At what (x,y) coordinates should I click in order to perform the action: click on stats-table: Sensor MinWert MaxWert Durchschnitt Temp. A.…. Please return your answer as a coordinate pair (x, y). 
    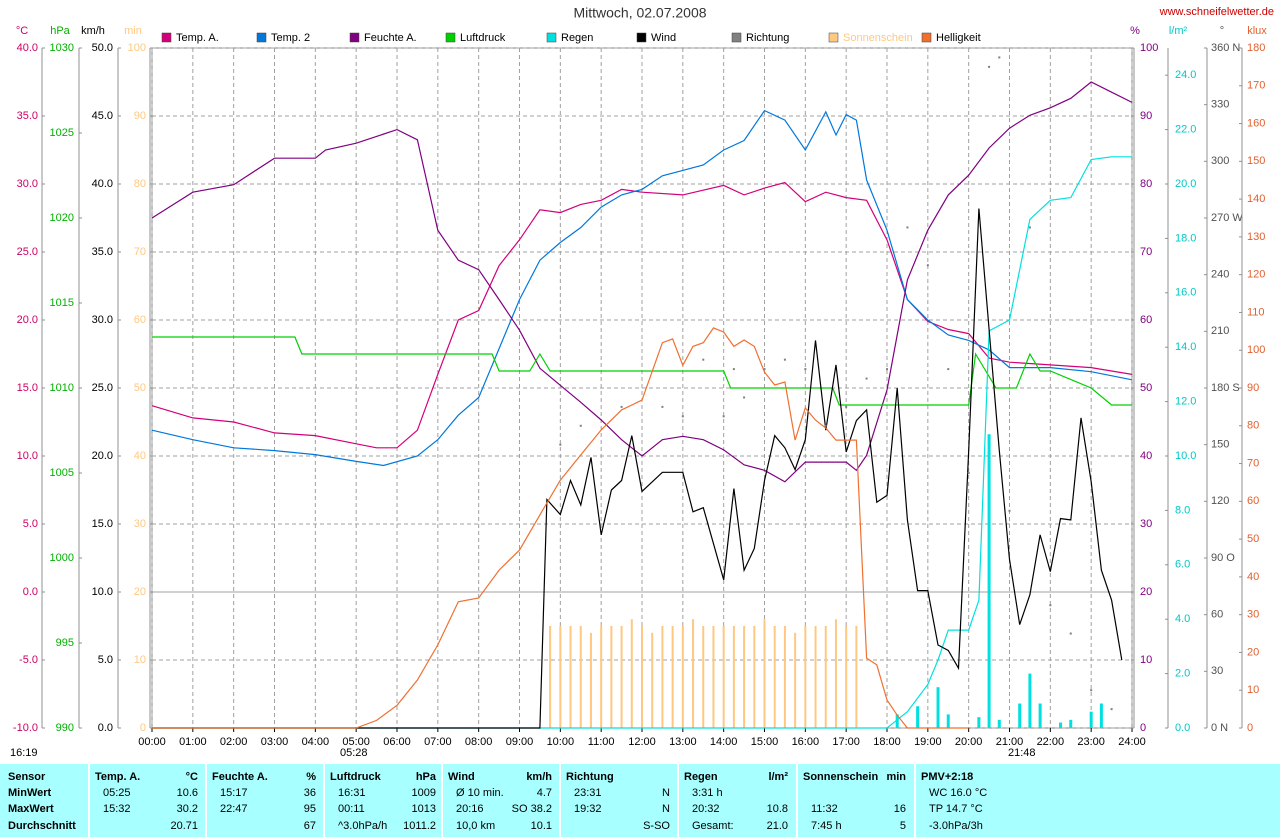
    Looking at the image, I should click on (640, 800).